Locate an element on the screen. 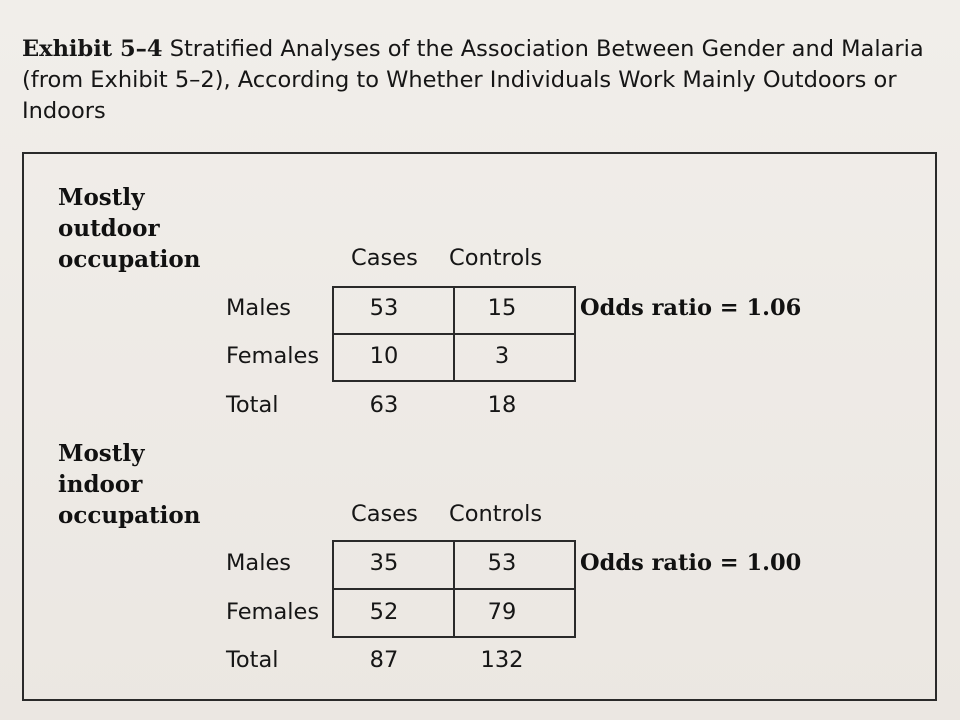 The image size is (960, 720). indoor-odds-ratio: Odds ratio = 1.00 is located at coordinates (691, 563).